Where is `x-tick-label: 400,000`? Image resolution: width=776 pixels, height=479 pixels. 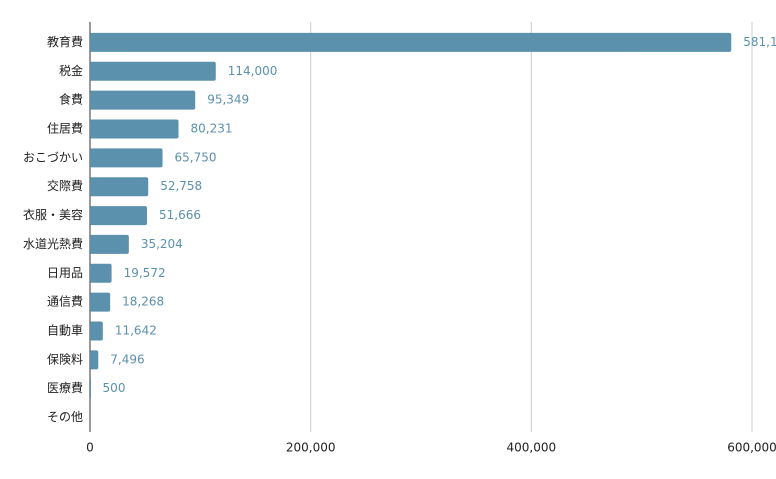 x-tick-label: 400,000 is located at coordinates (532, 448).